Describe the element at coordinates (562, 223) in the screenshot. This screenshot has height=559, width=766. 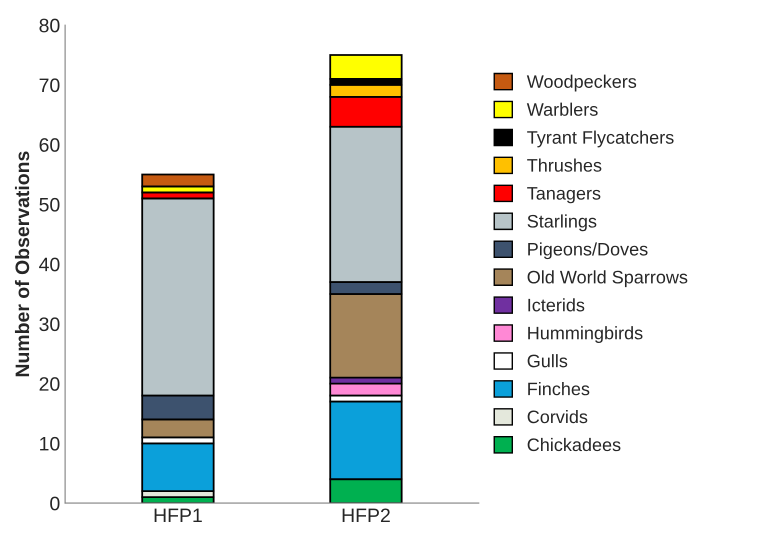
I see `legend-label: Starlings` at that location.